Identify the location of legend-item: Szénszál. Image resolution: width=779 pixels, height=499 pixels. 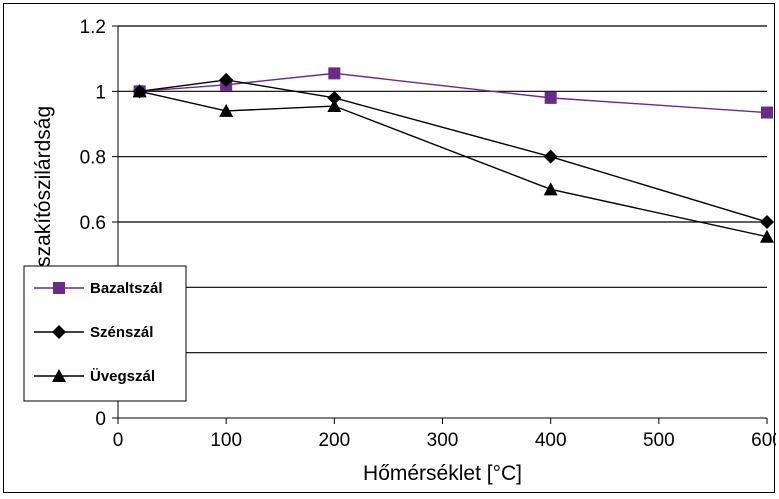
(93, 332).